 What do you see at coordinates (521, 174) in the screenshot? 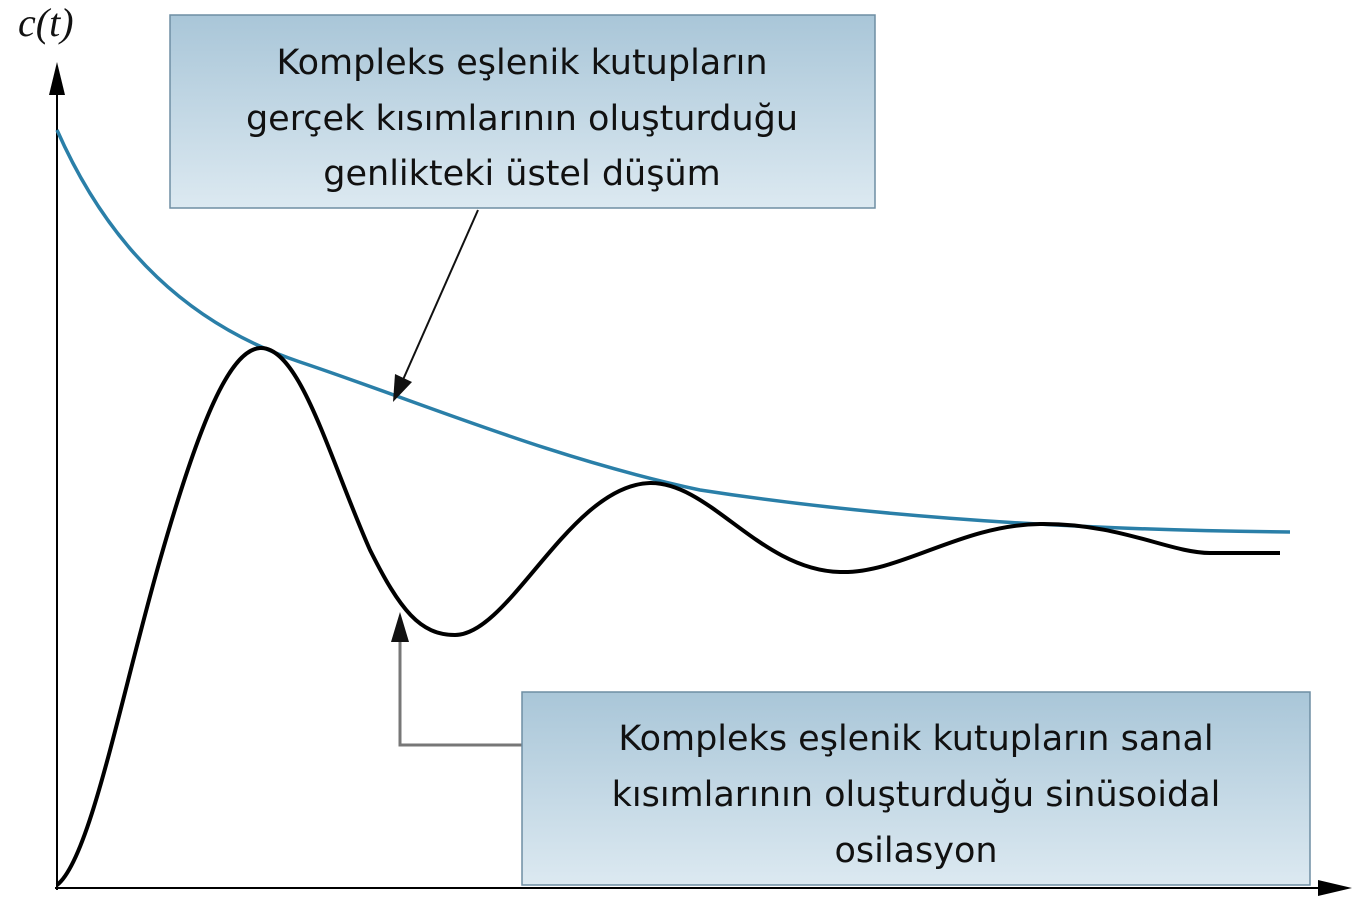
I see `annotation-text: genlikteki üstel düşüm` at bounding box center [521, 174].